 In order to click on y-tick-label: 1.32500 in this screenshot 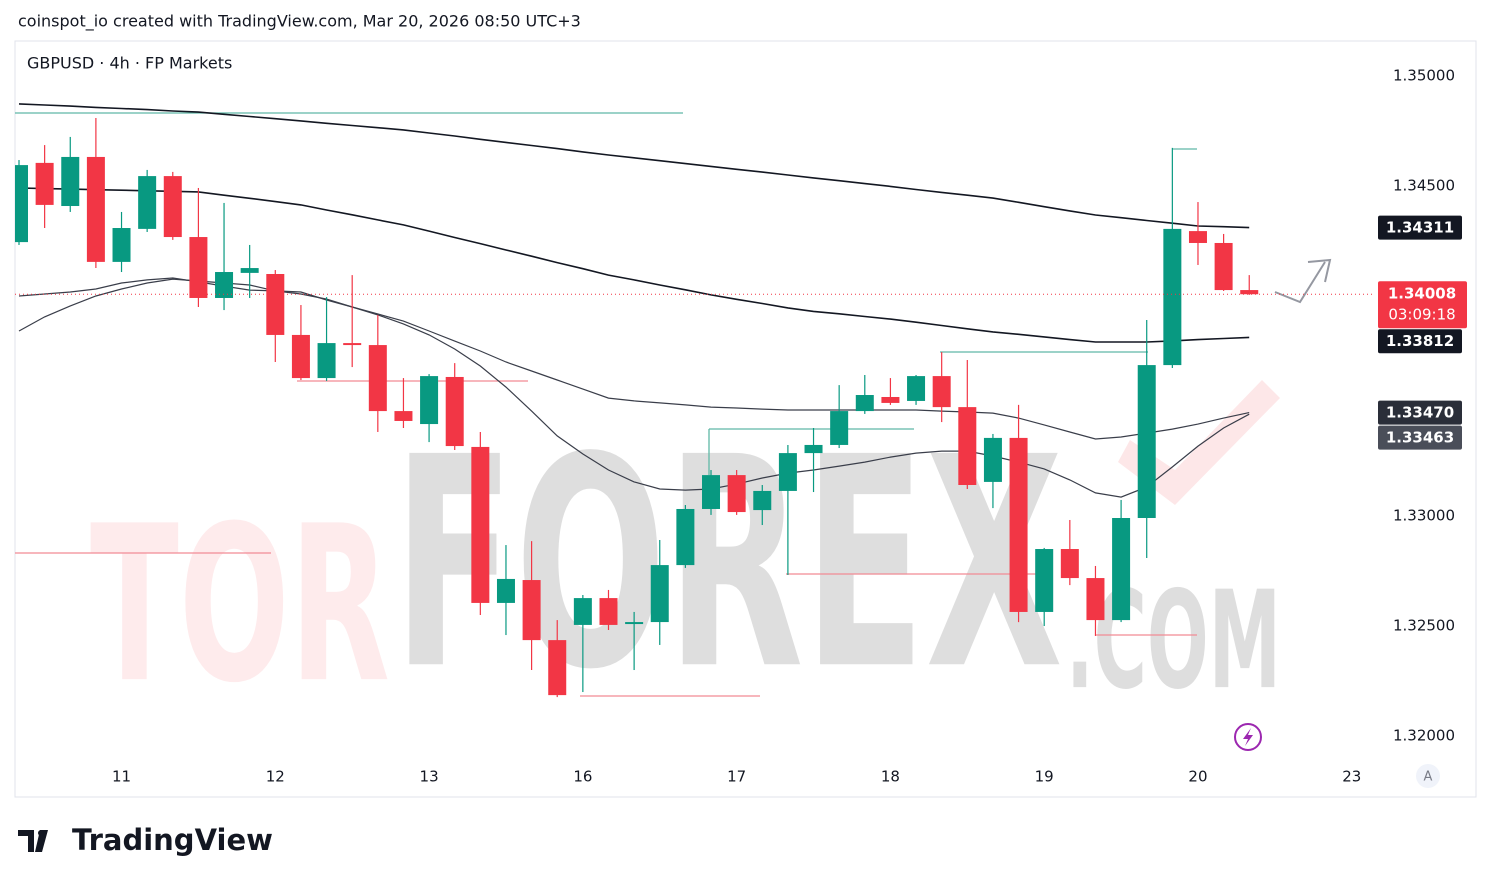, I will do `click(1424, 626)`.